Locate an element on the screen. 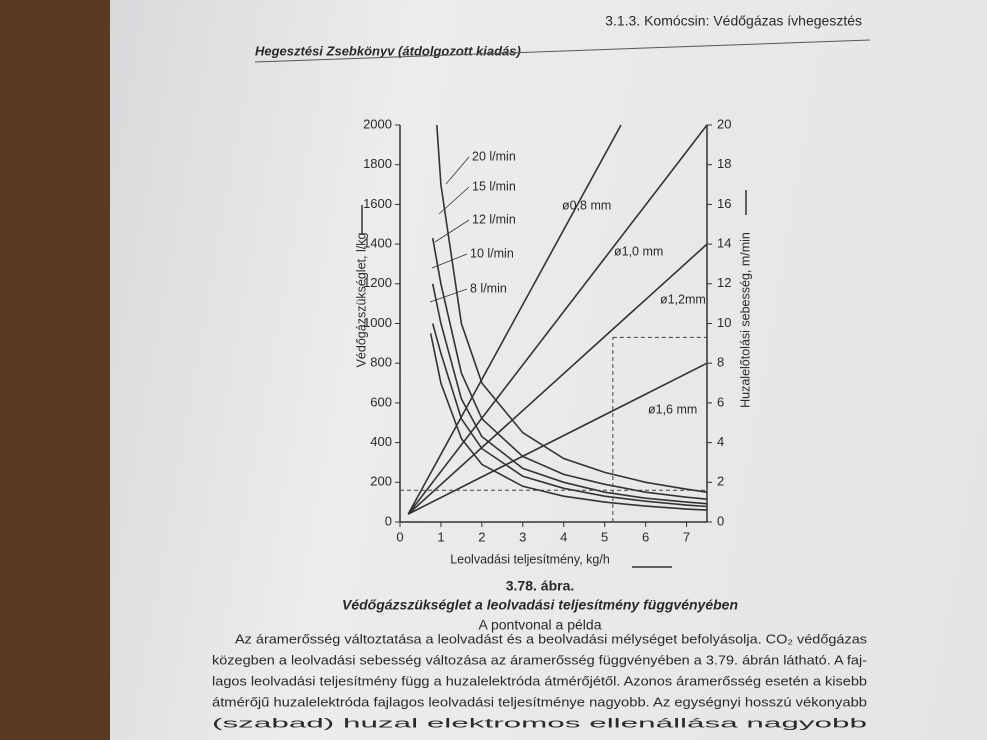 This screenshot has height=740, width=987. y-tick-label: 400 is located at coordinates (381, 441).